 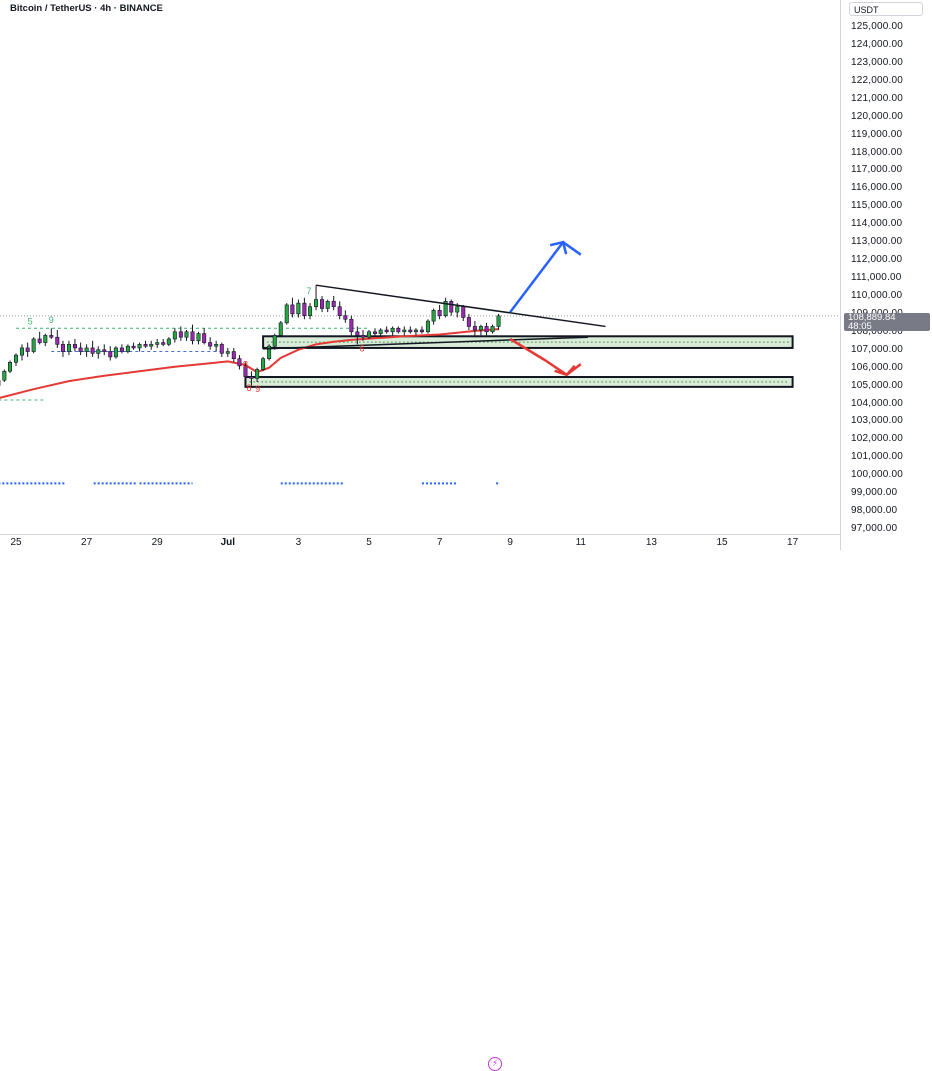 What do you see at coordinates (792, 542) in the screenshot?
I see `time-tick-label: 17` at bounding box center [792, 542].